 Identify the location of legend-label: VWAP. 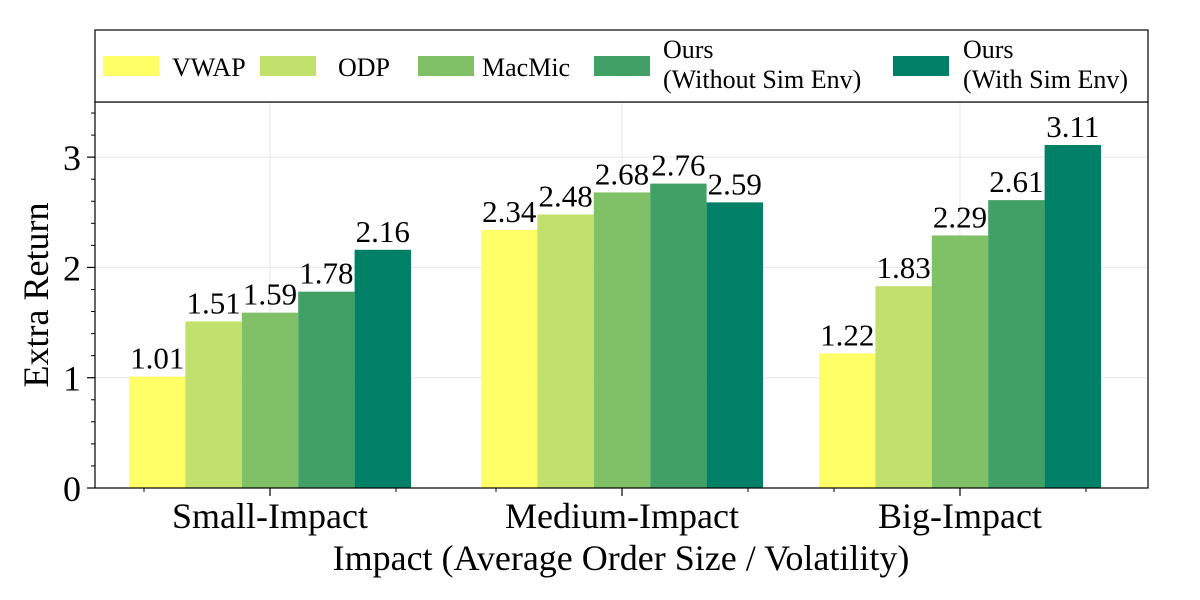
(209, 67).